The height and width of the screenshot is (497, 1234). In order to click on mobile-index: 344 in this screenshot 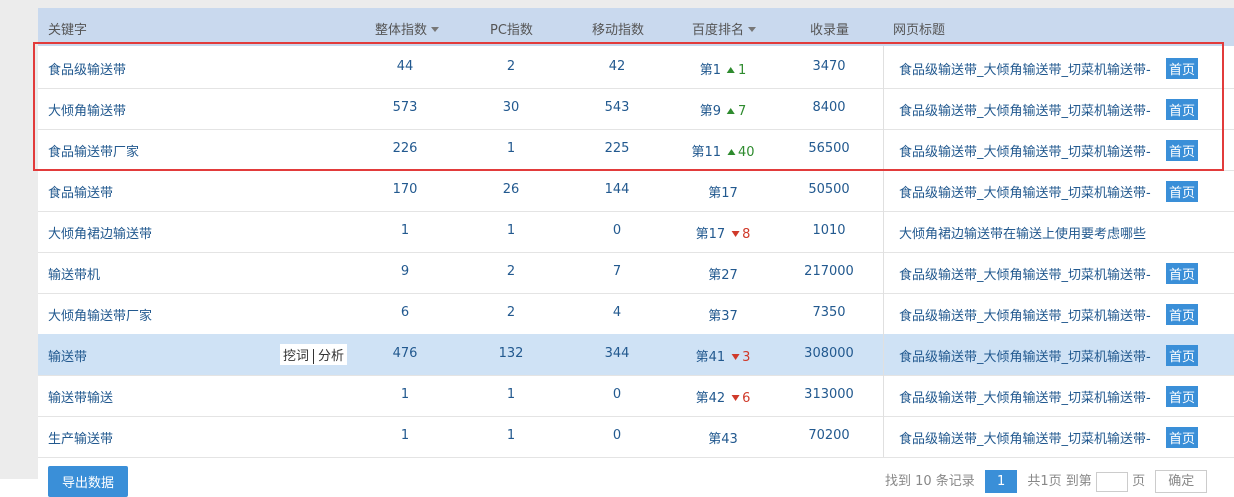, I will do `click(617, 353)`.